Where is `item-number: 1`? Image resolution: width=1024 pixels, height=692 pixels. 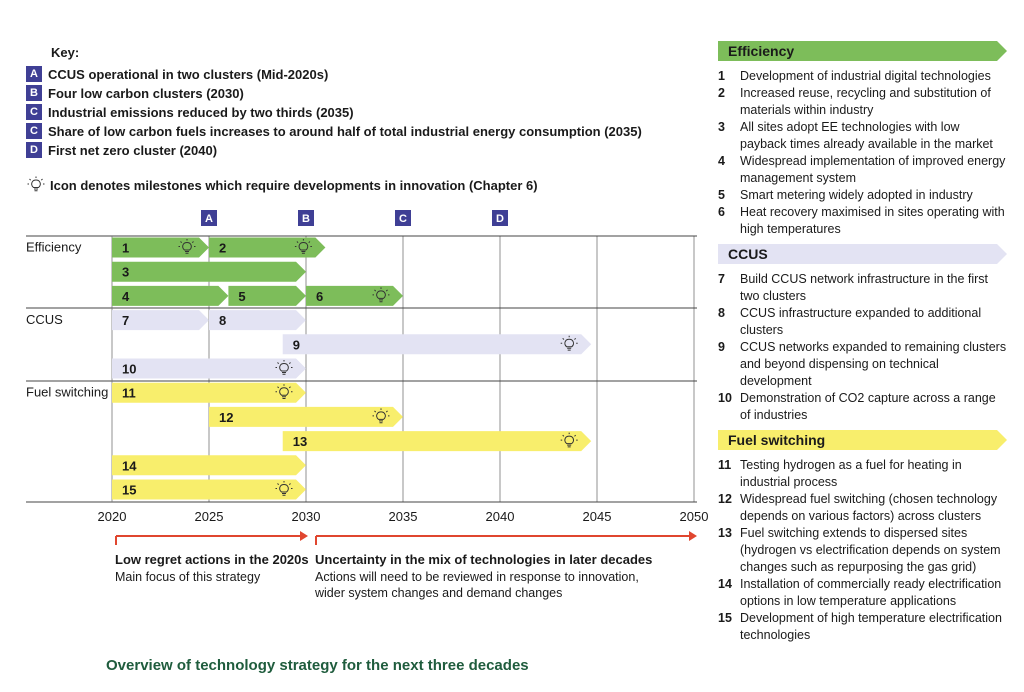
item-number: 1 is located at coordinates (721, 76).